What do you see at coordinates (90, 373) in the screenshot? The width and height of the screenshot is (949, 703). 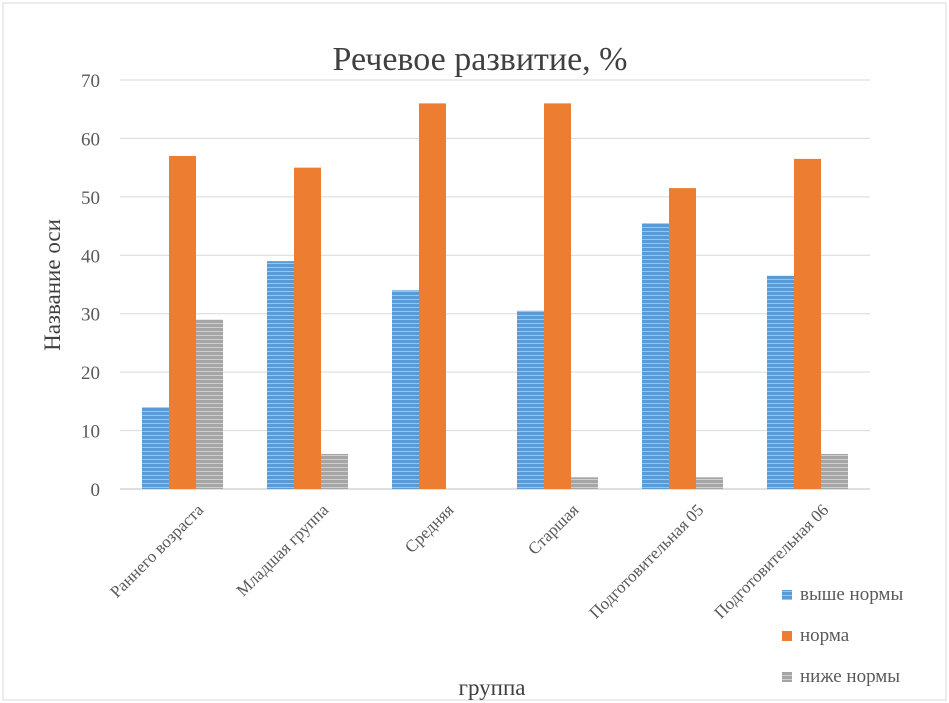 I see `y-tick-label: 20` at bounding box center [90, 373].